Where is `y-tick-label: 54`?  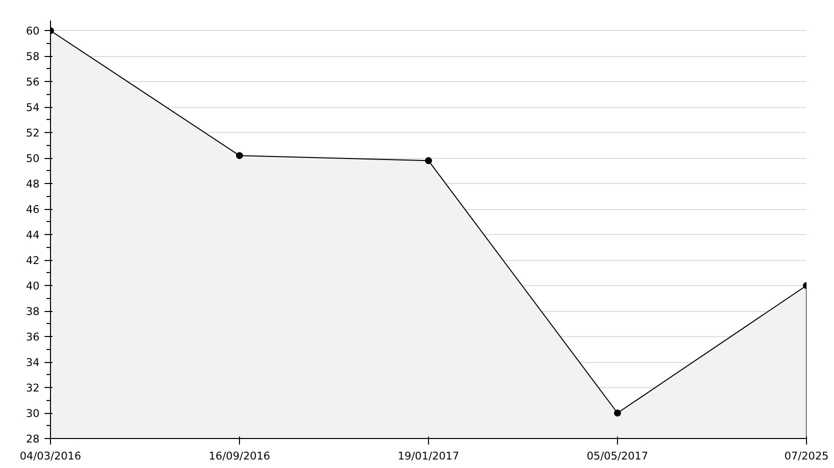 y-tick-label: 54 is located at coordinates (33, 107).